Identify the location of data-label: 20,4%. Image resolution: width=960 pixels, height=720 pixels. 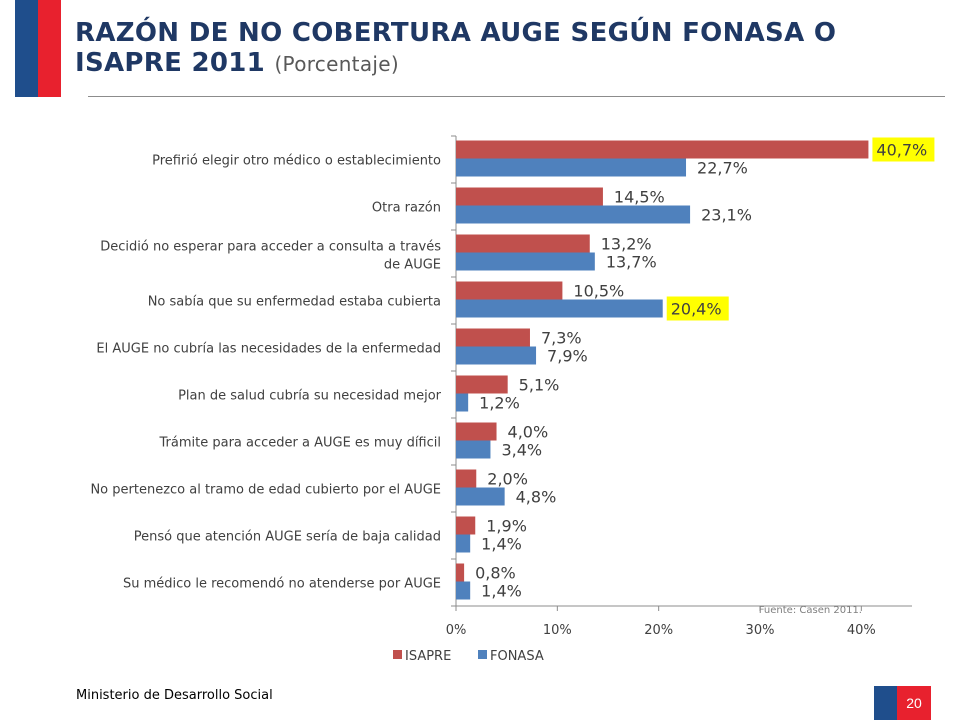
(696, 309).